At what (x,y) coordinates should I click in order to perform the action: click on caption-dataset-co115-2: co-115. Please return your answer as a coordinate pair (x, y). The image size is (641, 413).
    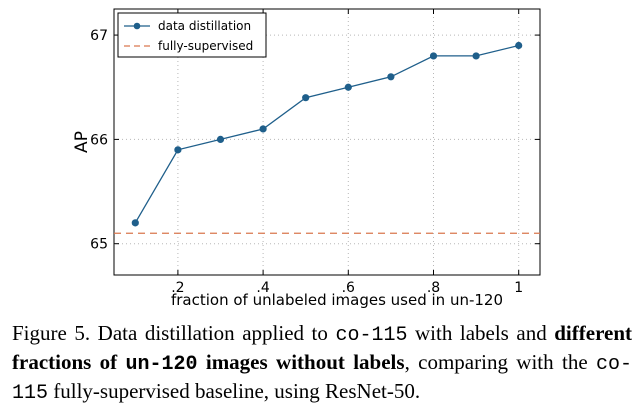
    Looking at the image, I should click on (322, 379).